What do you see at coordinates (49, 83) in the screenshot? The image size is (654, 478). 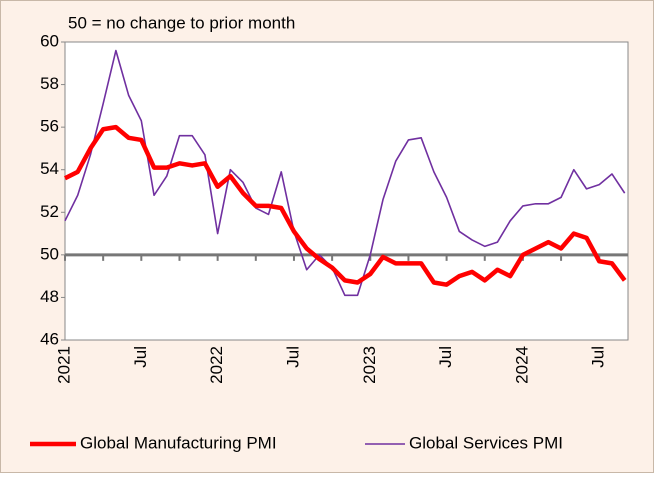 I see `y-tick-label: 58` at bounding box center [49, 83].